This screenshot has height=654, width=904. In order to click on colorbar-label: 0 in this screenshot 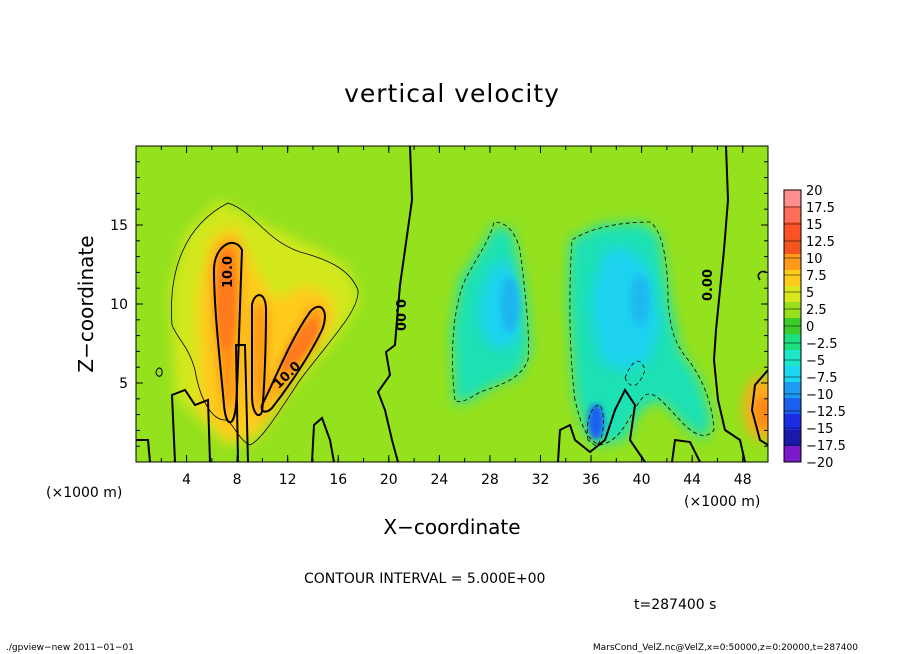, I will do `click(810, 327)`.